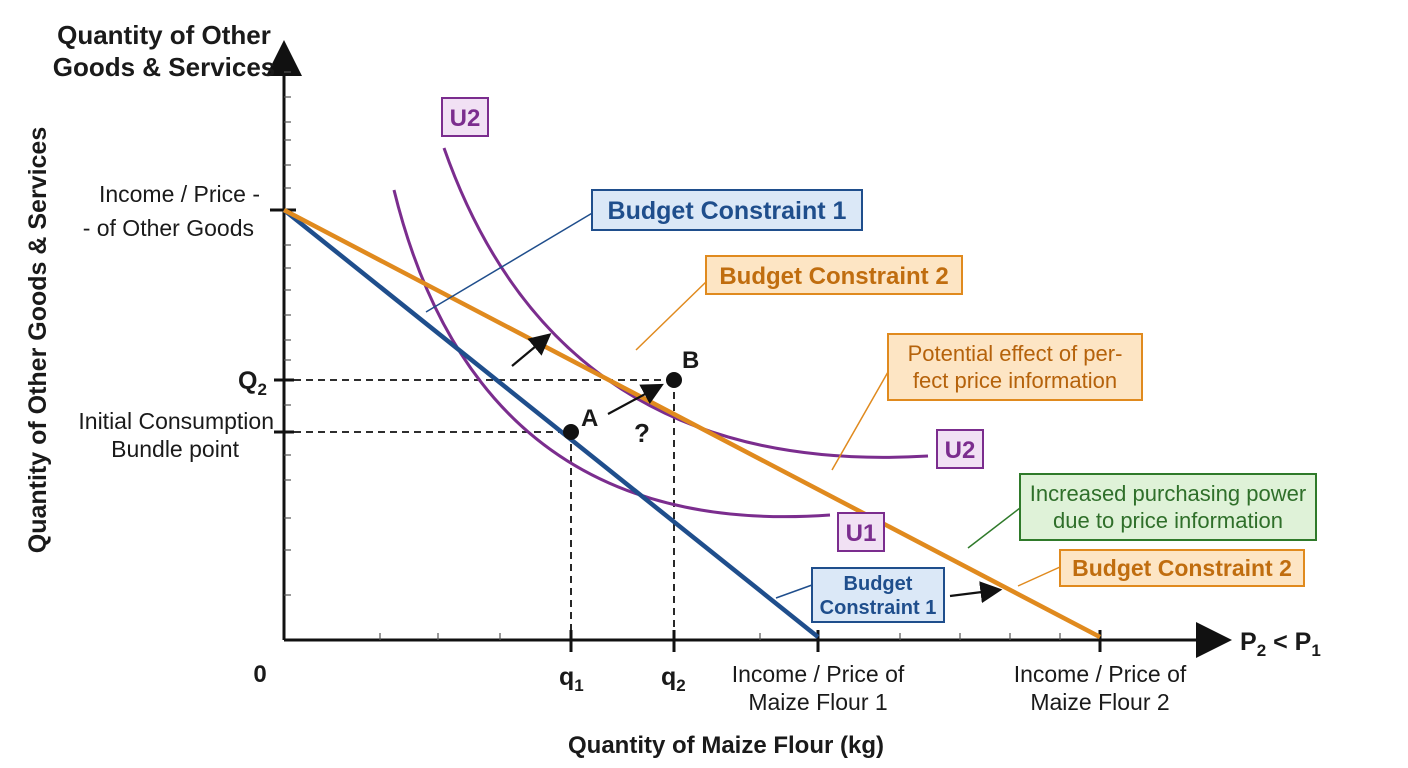  Describe the element at coordinates (589, 418) in the screenshot. I see `point-a-label: A` at that location.